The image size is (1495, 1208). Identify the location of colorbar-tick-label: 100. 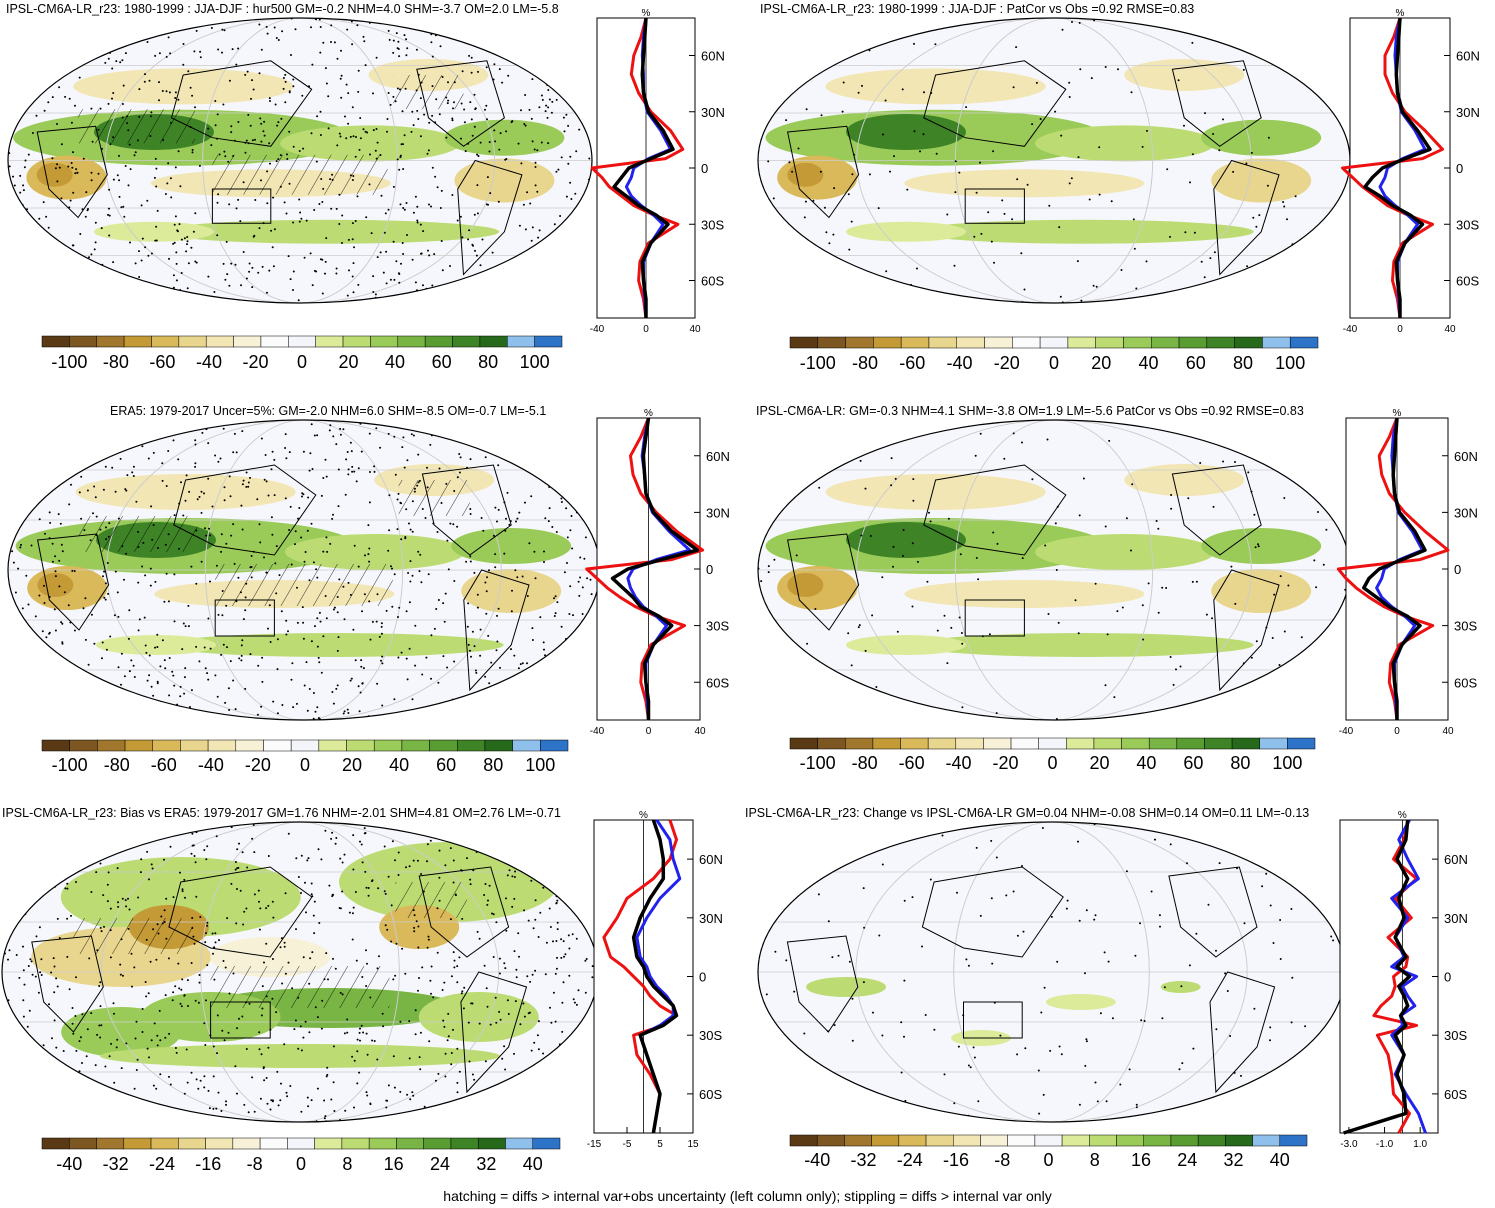
(540, 765).